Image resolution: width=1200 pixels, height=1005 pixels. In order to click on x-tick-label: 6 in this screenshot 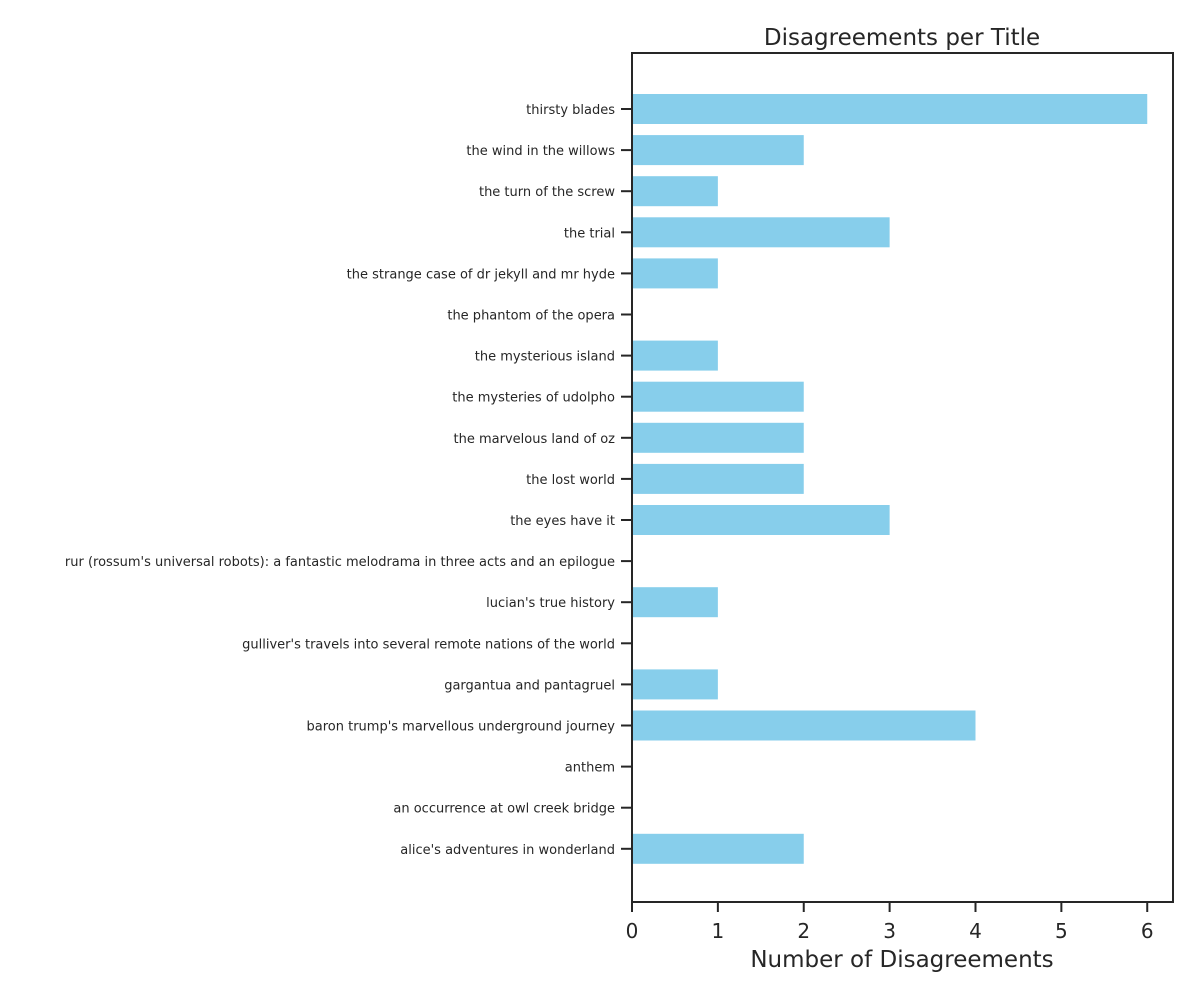, I will do `click(1147, 931)`.